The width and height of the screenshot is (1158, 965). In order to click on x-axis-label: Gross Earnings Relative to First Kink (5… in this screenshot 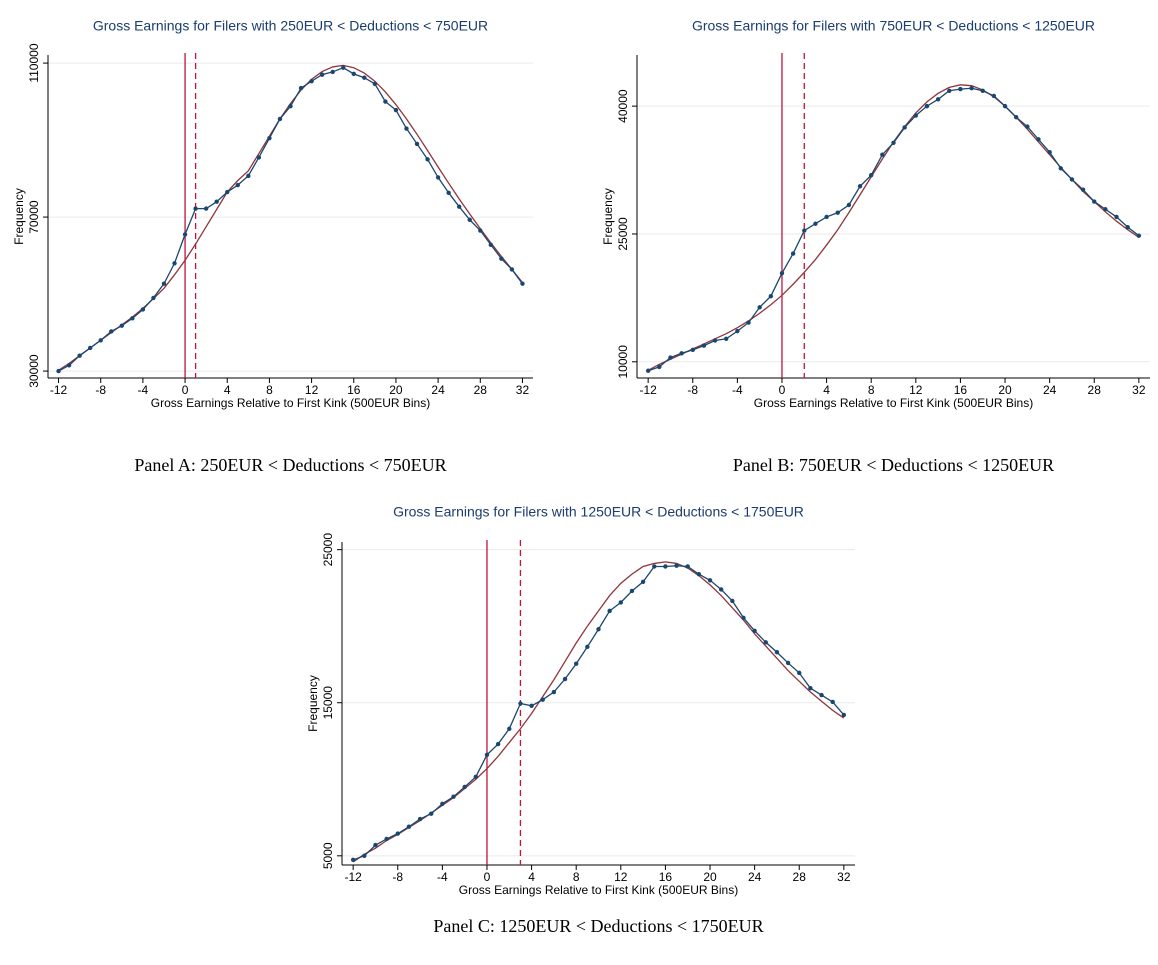, I will do `click(598, 890)`.